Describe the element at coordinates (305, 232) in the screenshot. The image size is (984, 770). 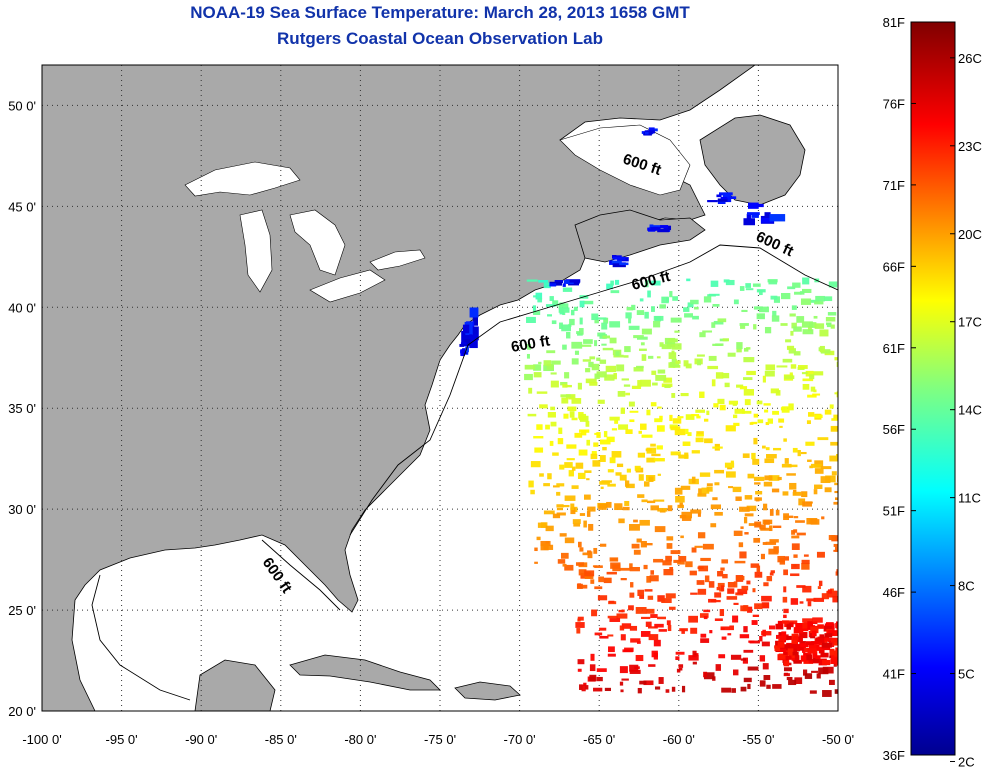
I see `great-lakes` at that location.